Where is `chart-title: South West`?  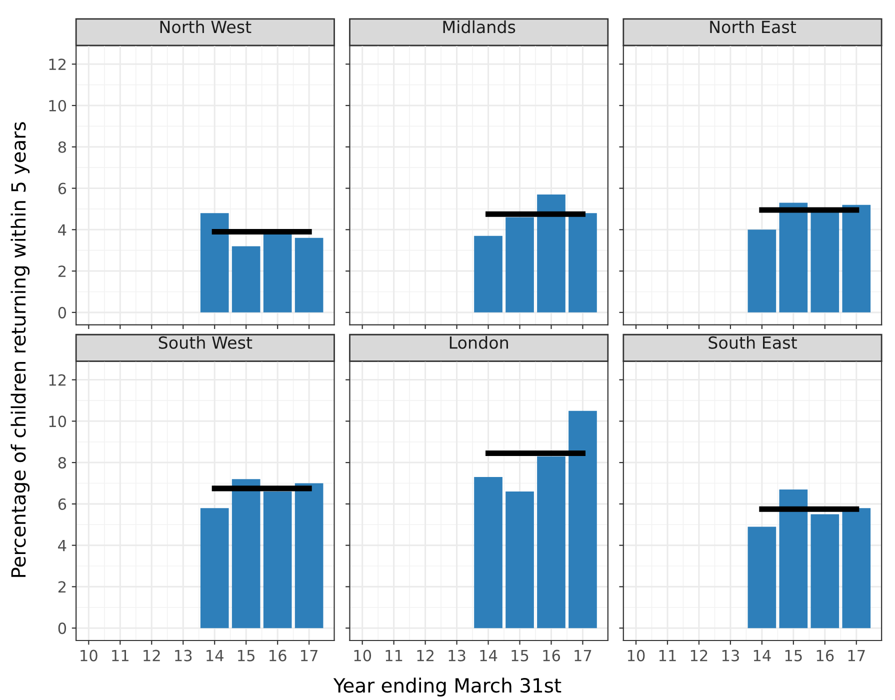
chart-title: South West is located at coordinates (205, 342).